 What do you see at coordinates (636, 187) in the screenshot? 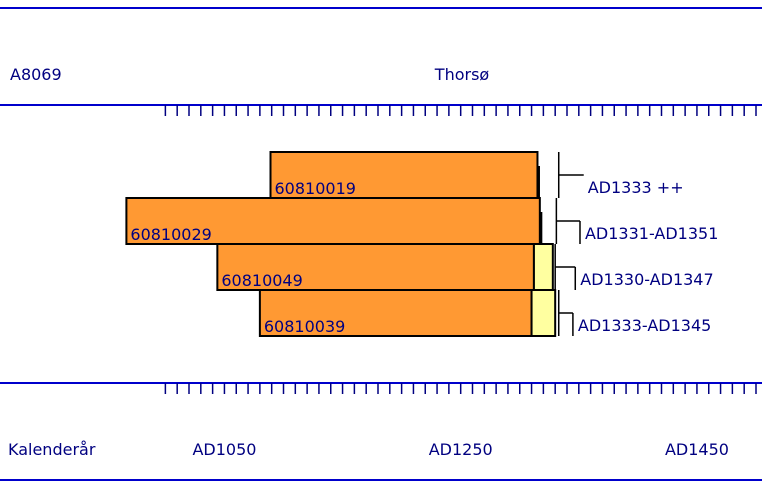
I see `felling-label: AD1333 ++` at bounding box center [636, 187].